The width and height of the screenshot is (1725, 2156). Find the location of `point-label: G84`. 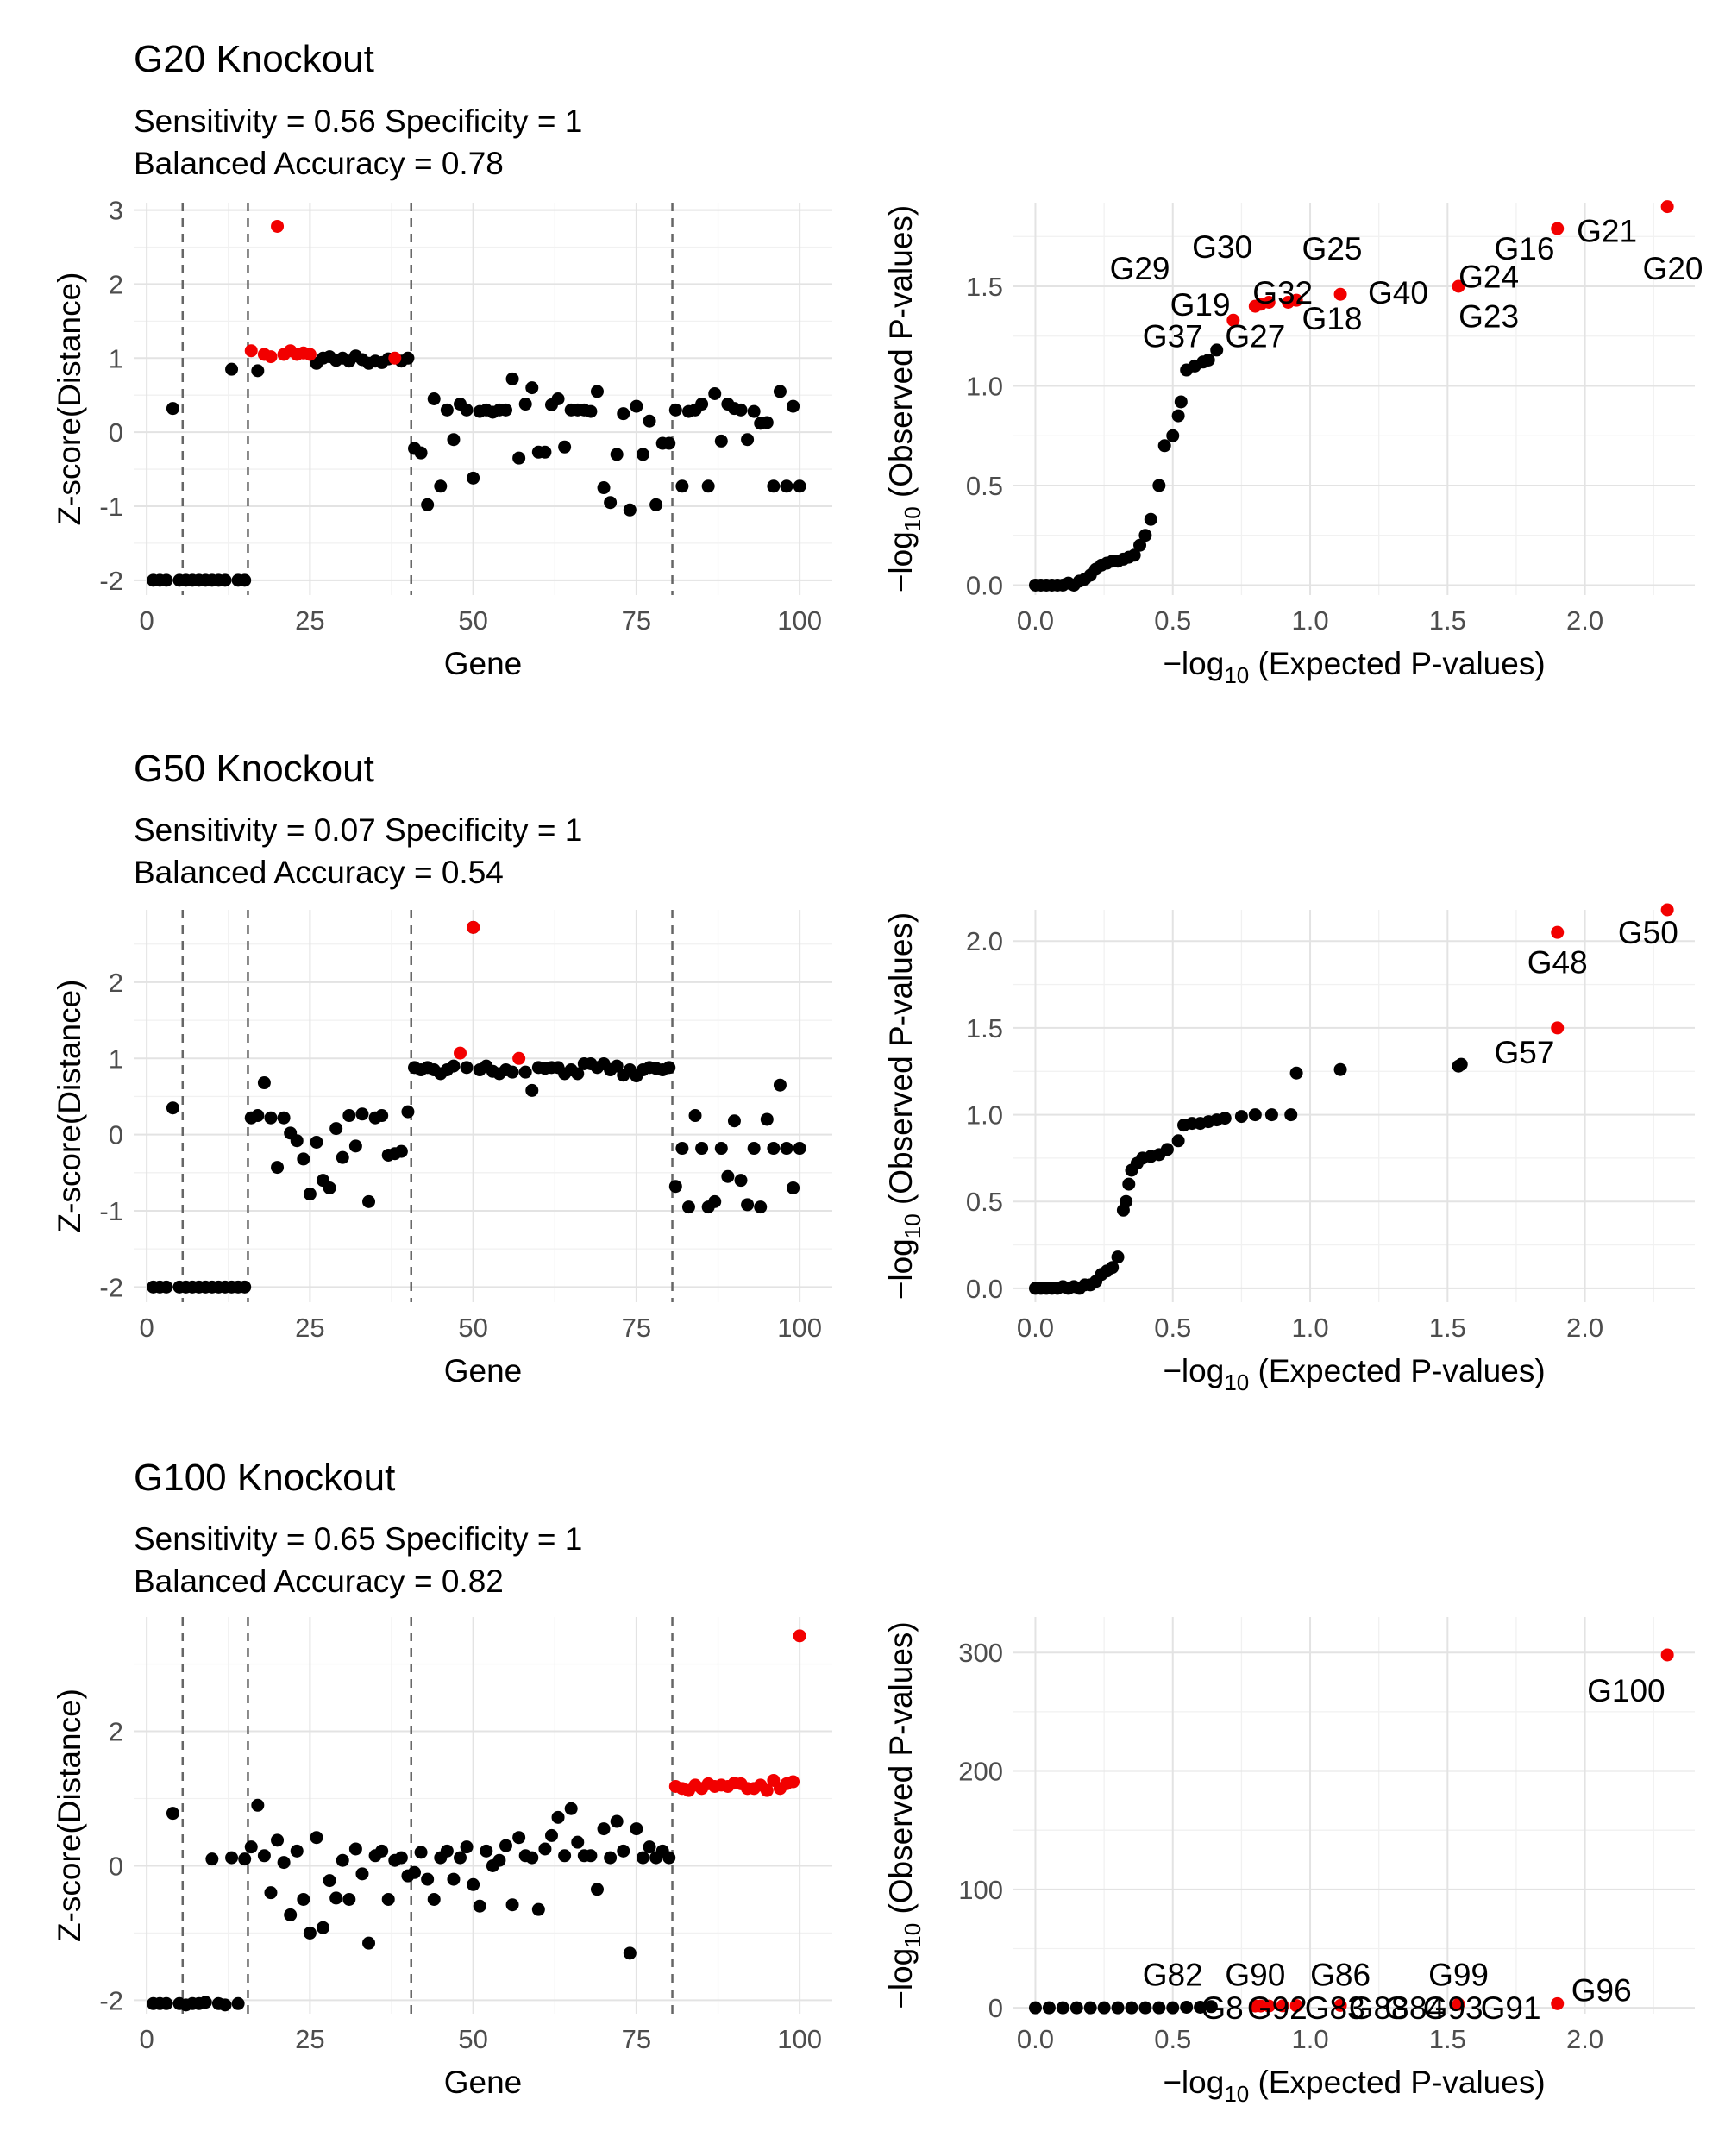

point-label: G84 is located at coordinates (1414, 2008).